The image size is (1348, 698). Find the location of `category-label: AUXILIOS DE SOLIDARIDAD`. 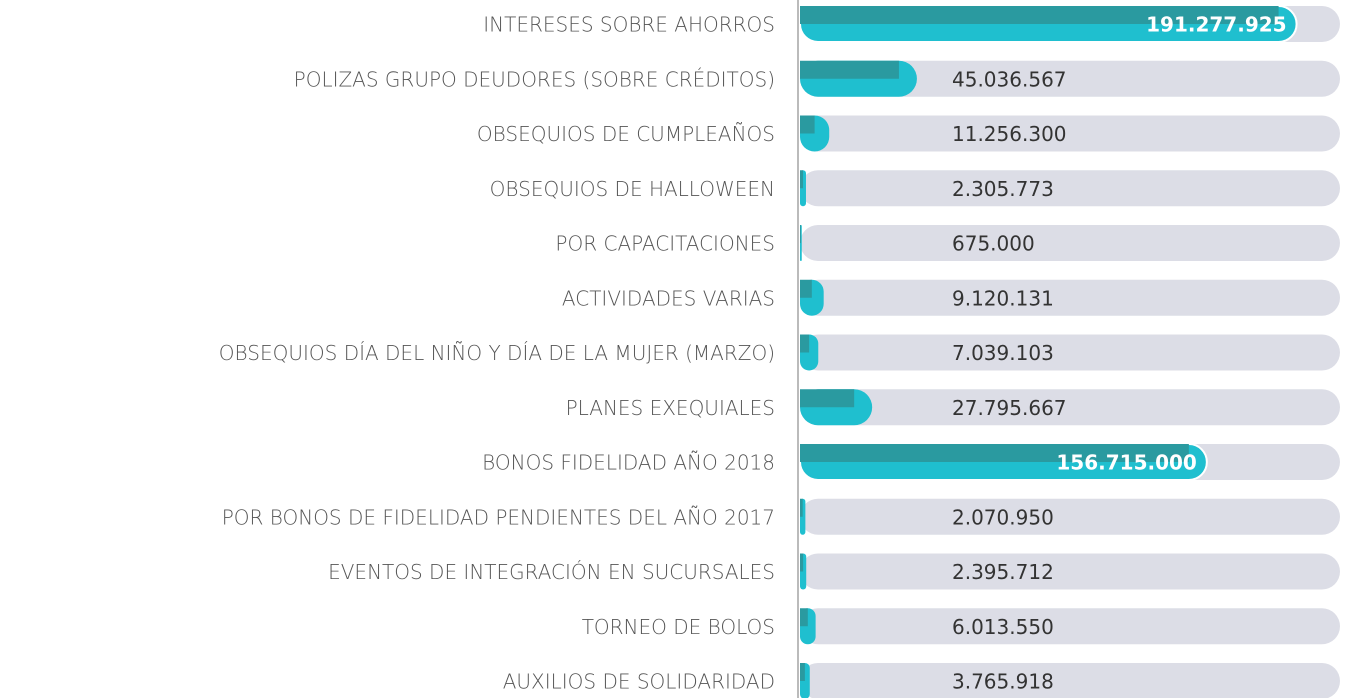

category-label: AUXILIOS DE SOLIDARIDAD is located at coordinates (639, 682).